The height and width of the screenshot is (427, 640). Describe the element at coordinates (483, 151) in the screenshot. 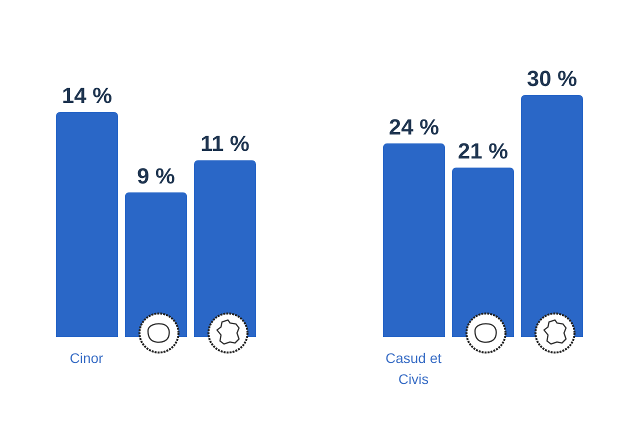

I see `data-label: 21 %` at that location.